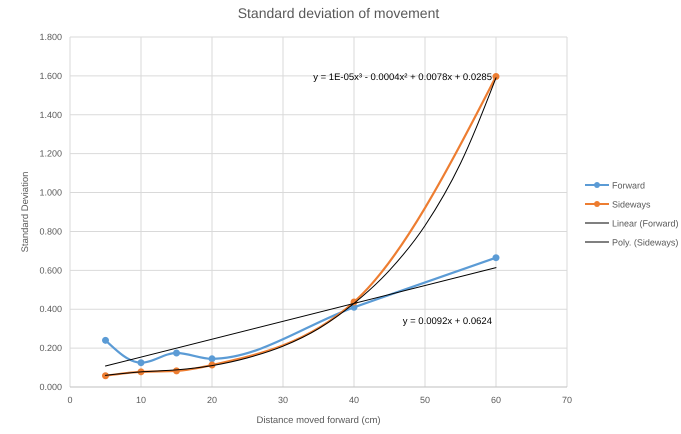  I want to click on y-tick-label: 1.200, so click(50, 153).